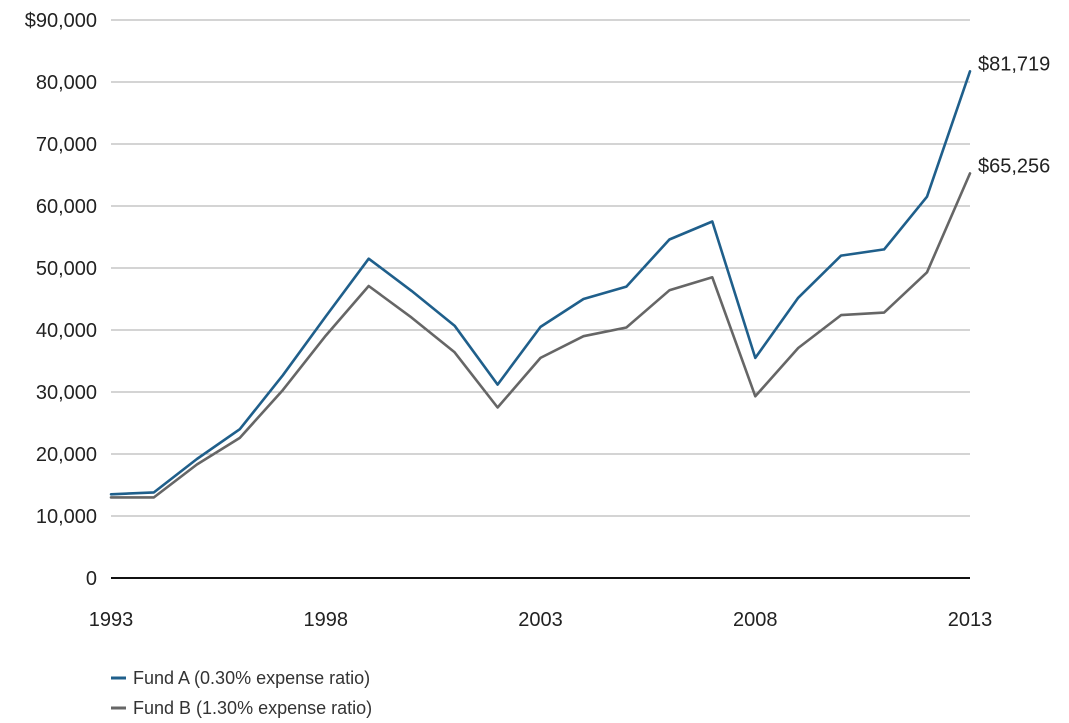 The height and width of the screenshot is (723, 1069). I want to click on y-tick-label: 0, so click(91, 579).